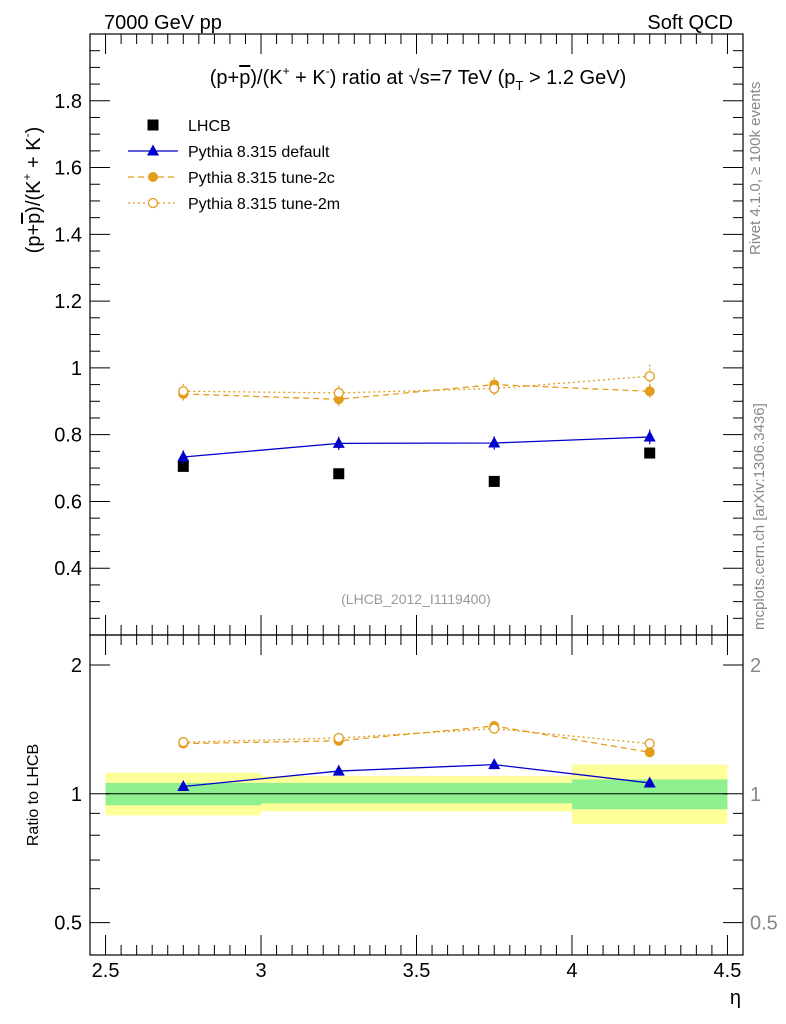 The width and height of the screenshot is (786, 1024). I want to click on ratio-y-tick-label-right: 2, so click(755, 666).